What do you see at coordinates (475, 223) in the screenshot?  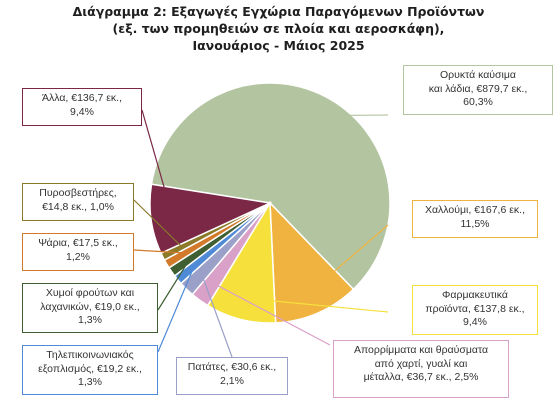 I see `slice-label-line: 11,5%` at bounding box center [475, 223].